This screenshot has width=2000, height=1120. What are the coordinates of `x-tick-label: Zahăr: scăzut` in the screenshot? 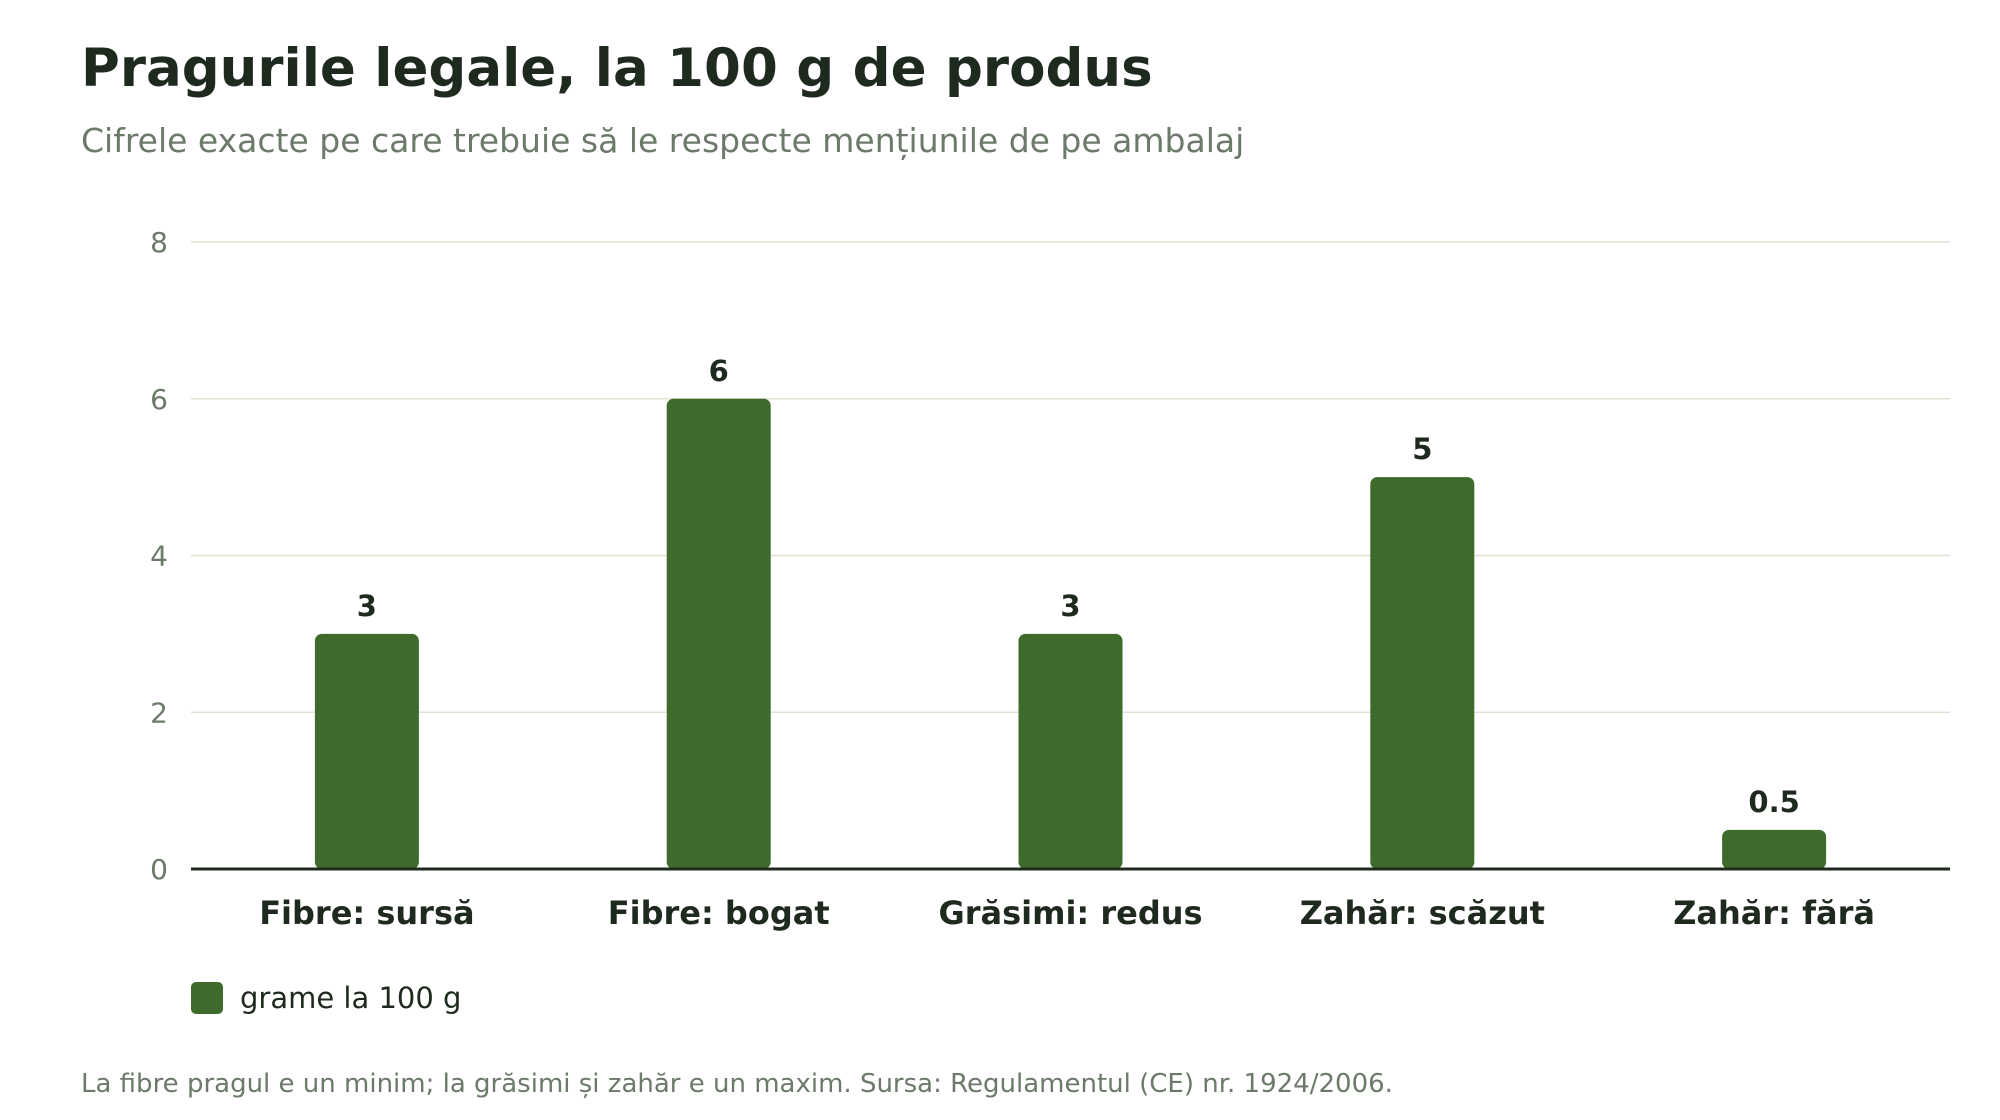 It's located at (1422, 913).